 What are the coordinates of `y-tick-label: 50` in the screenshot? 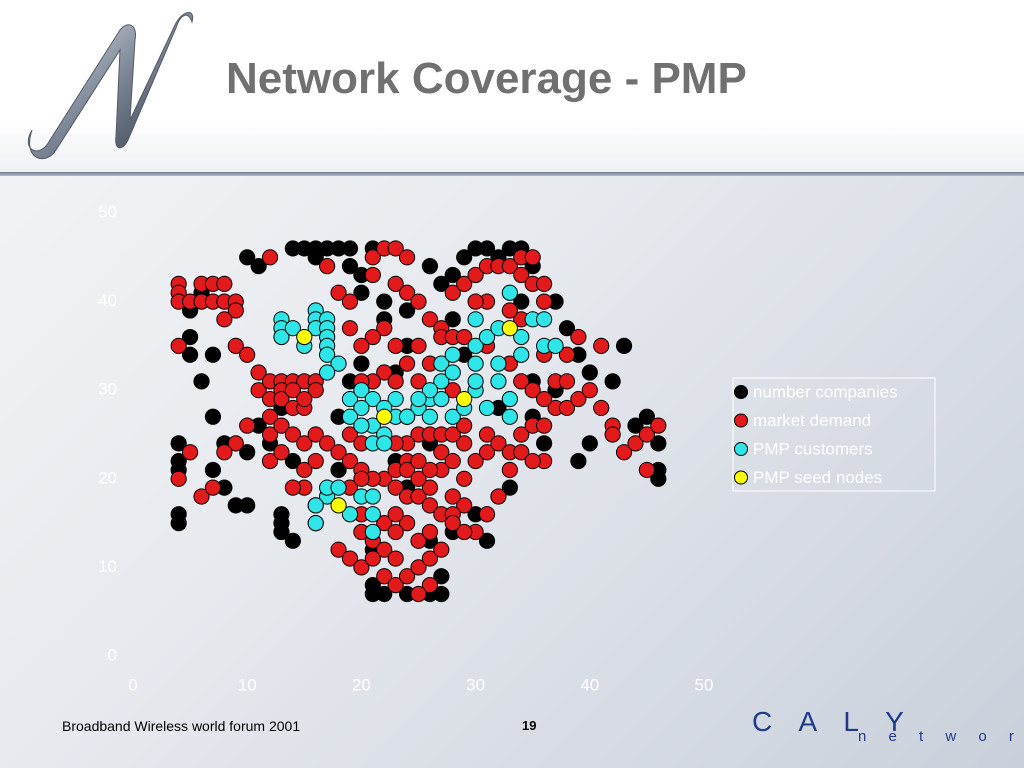 It's located at (107, 211).